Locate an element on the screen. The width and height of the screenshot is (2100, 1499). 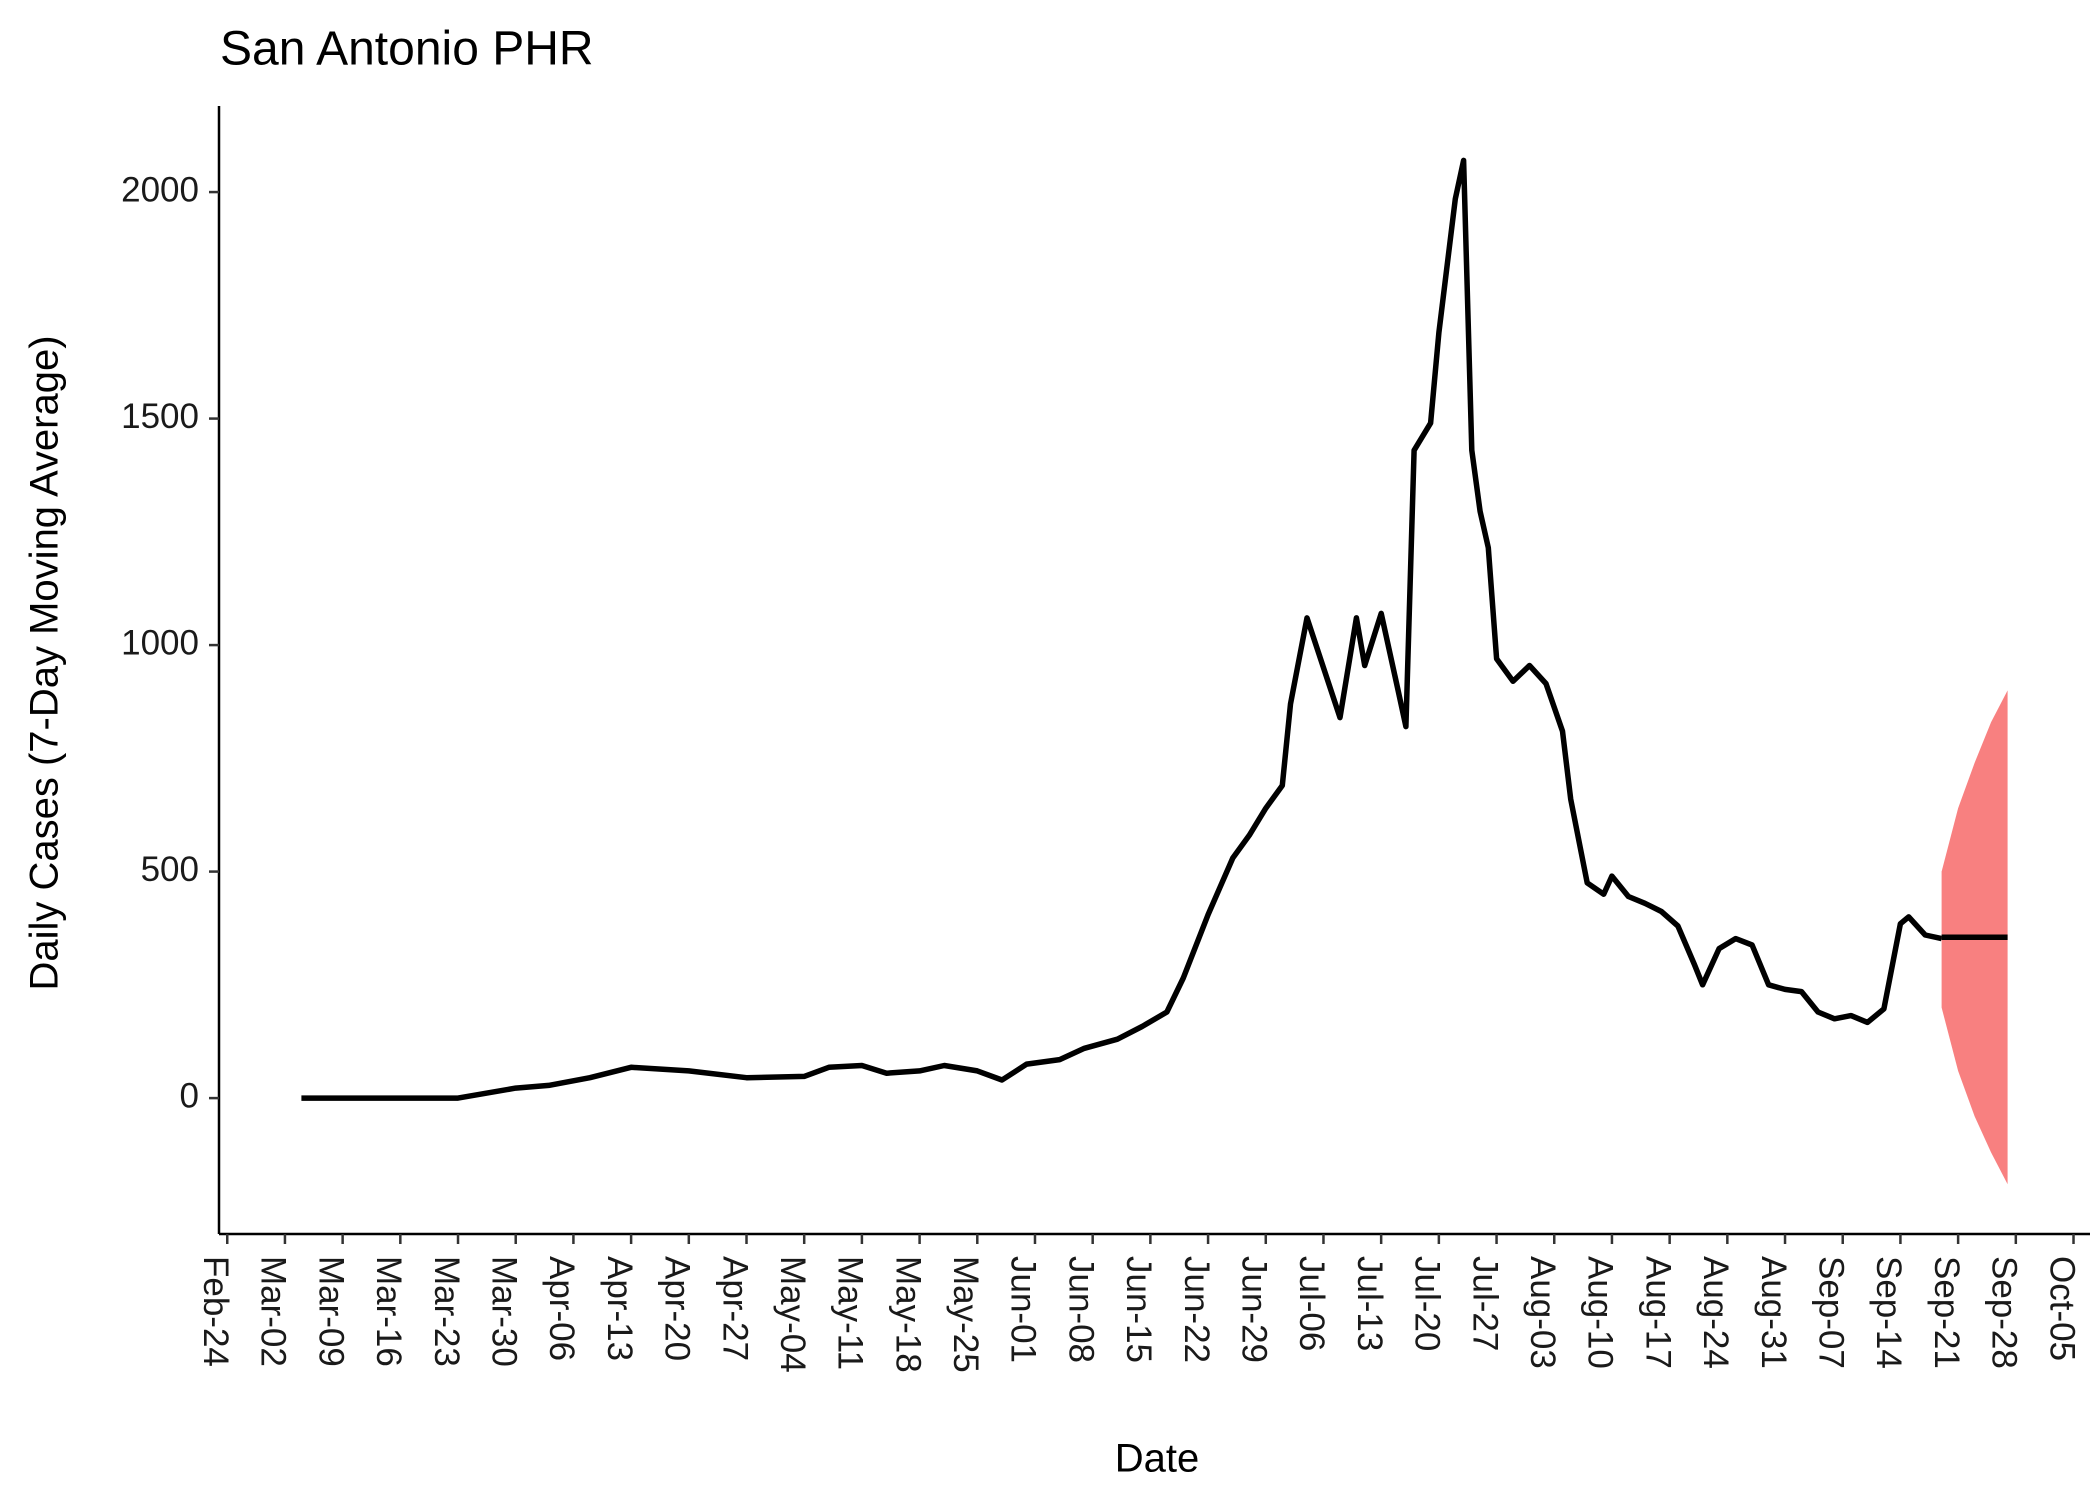
chart-title: San Antonio PHR is located at coordinates (407, 49).